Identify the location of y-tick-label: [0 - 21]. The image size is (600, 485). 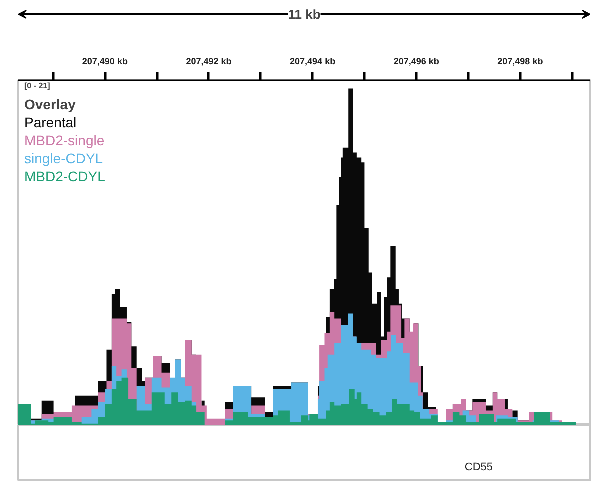
(37, 86).